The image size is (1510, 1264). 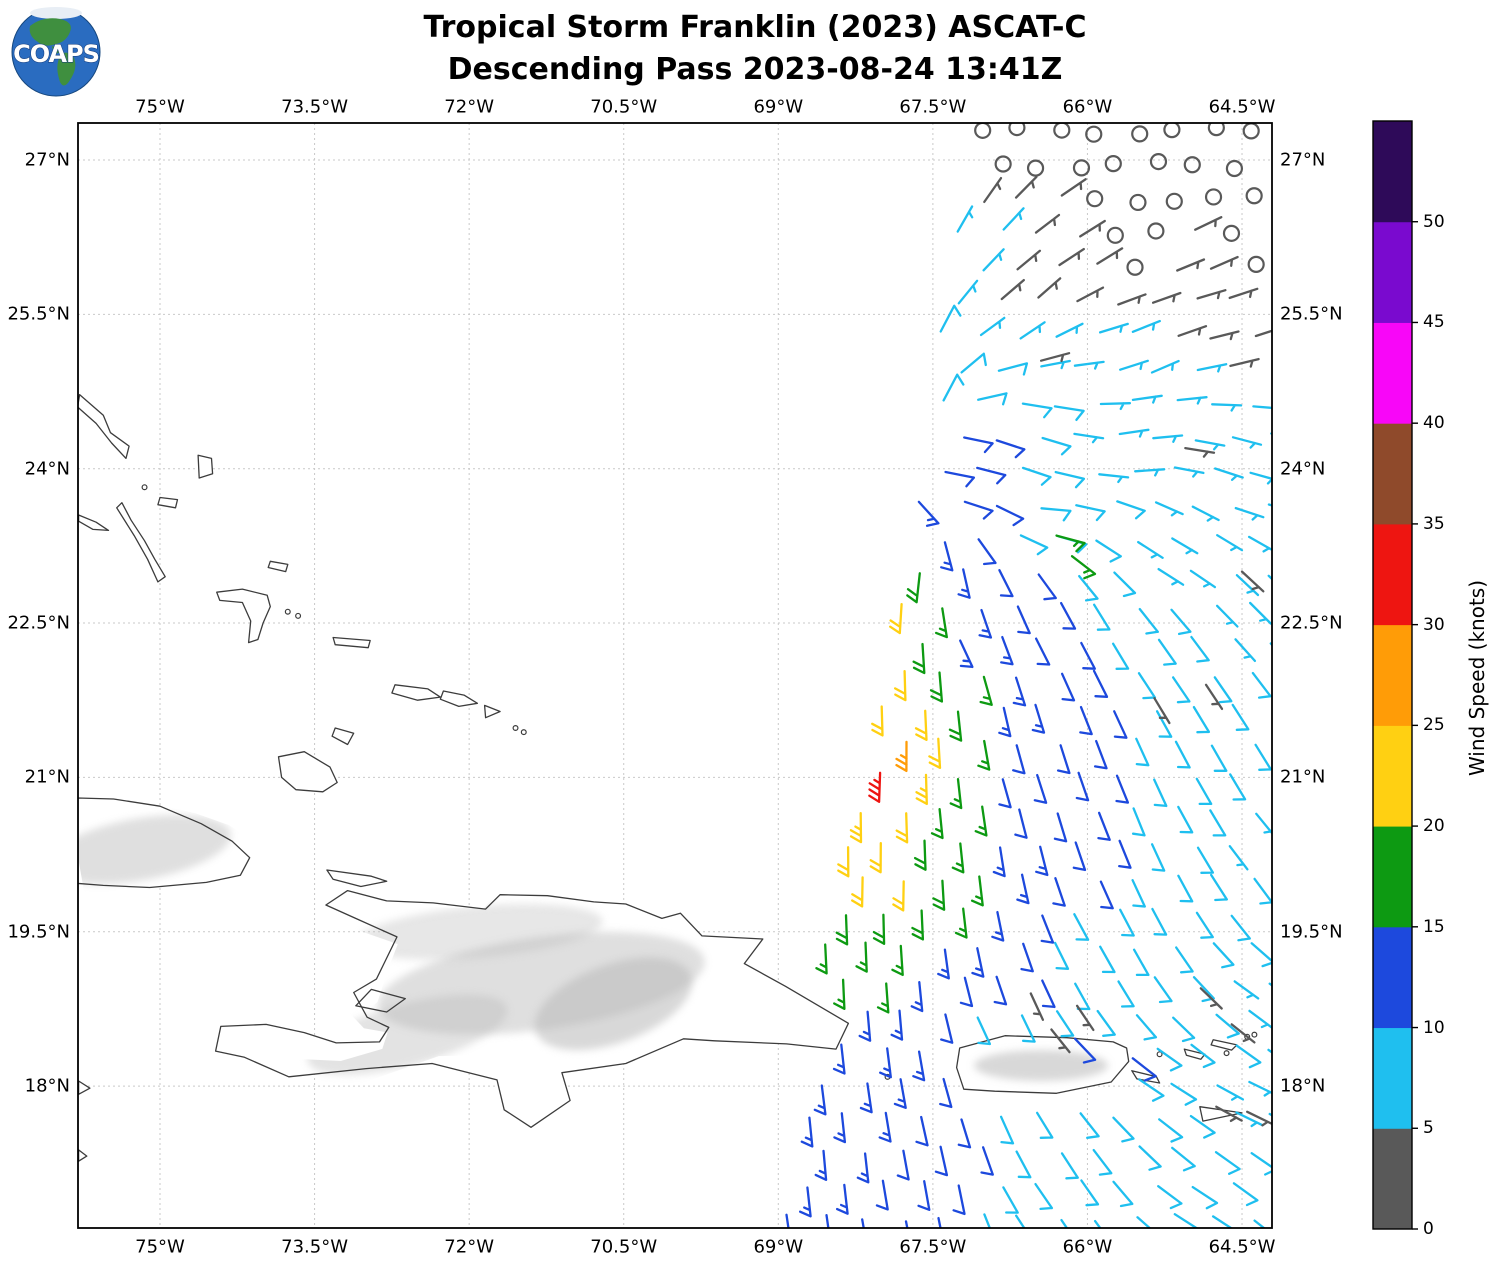 What do you see at coordinates (1145, 1076) in the screenshot?
I see `landfill-vieques` at bounding box center [1145, 1076].